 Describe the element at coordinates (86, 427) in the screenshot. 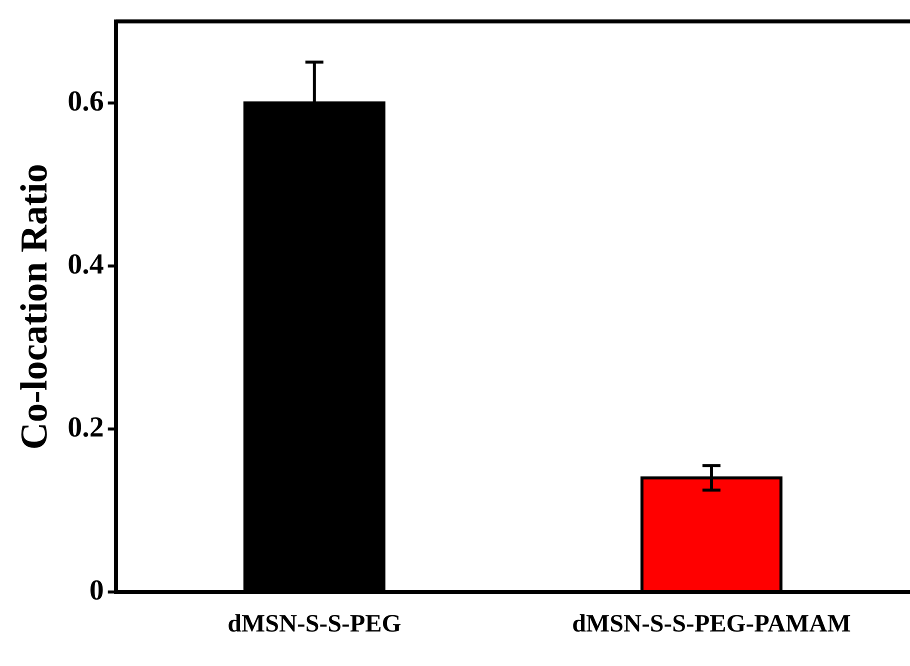

I see `y-tick-label: 0.2` at that location.